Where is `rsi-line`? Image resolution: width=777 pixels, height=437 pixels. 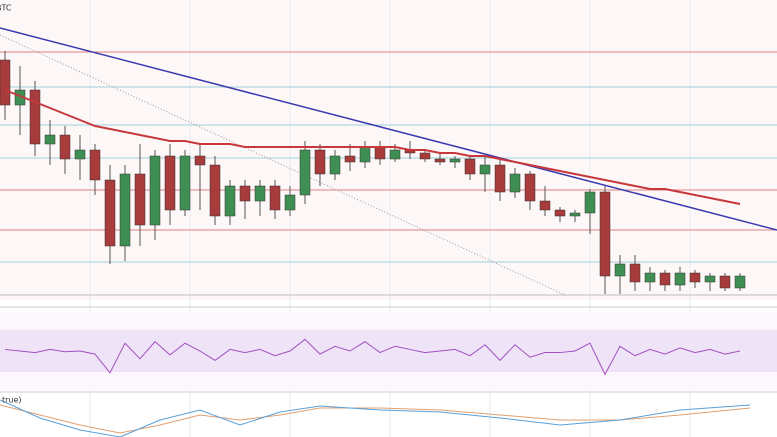 rsi-line is located at coordinates (372, 357).